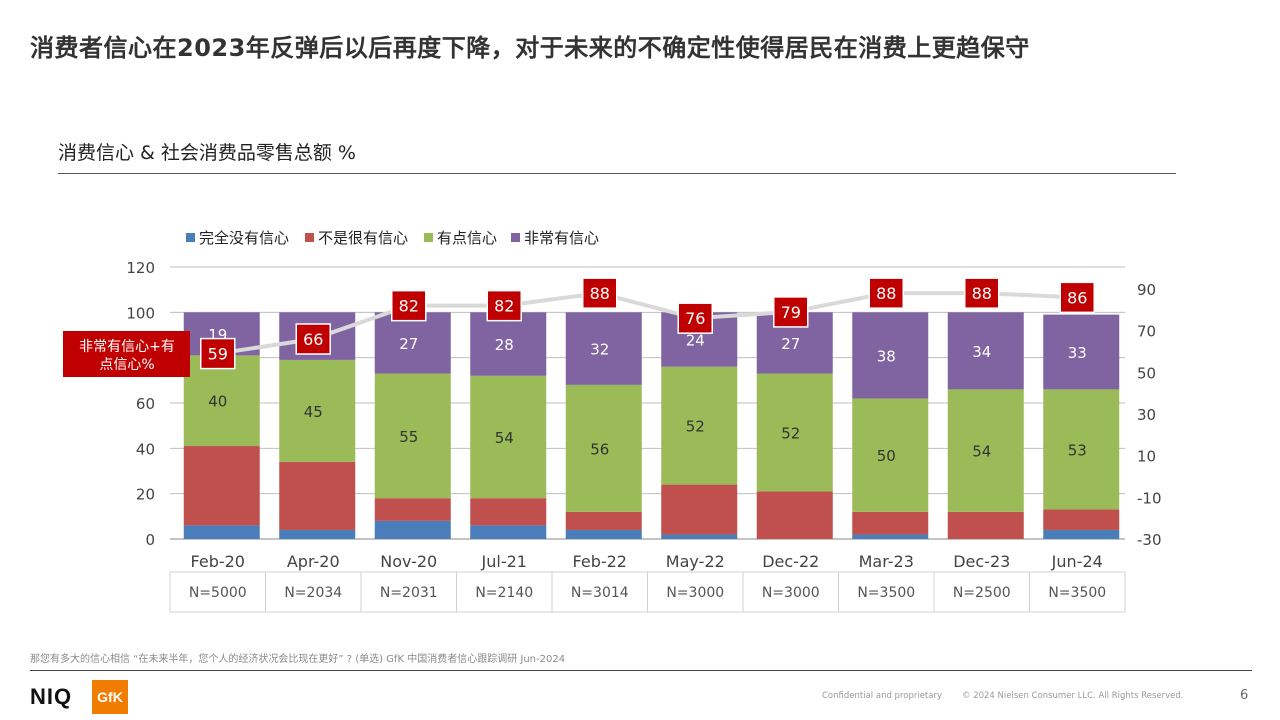  Describe the element at coordinates (695, 593) in the screenshot. I see `sample-size-cell: N=3000` at that location.